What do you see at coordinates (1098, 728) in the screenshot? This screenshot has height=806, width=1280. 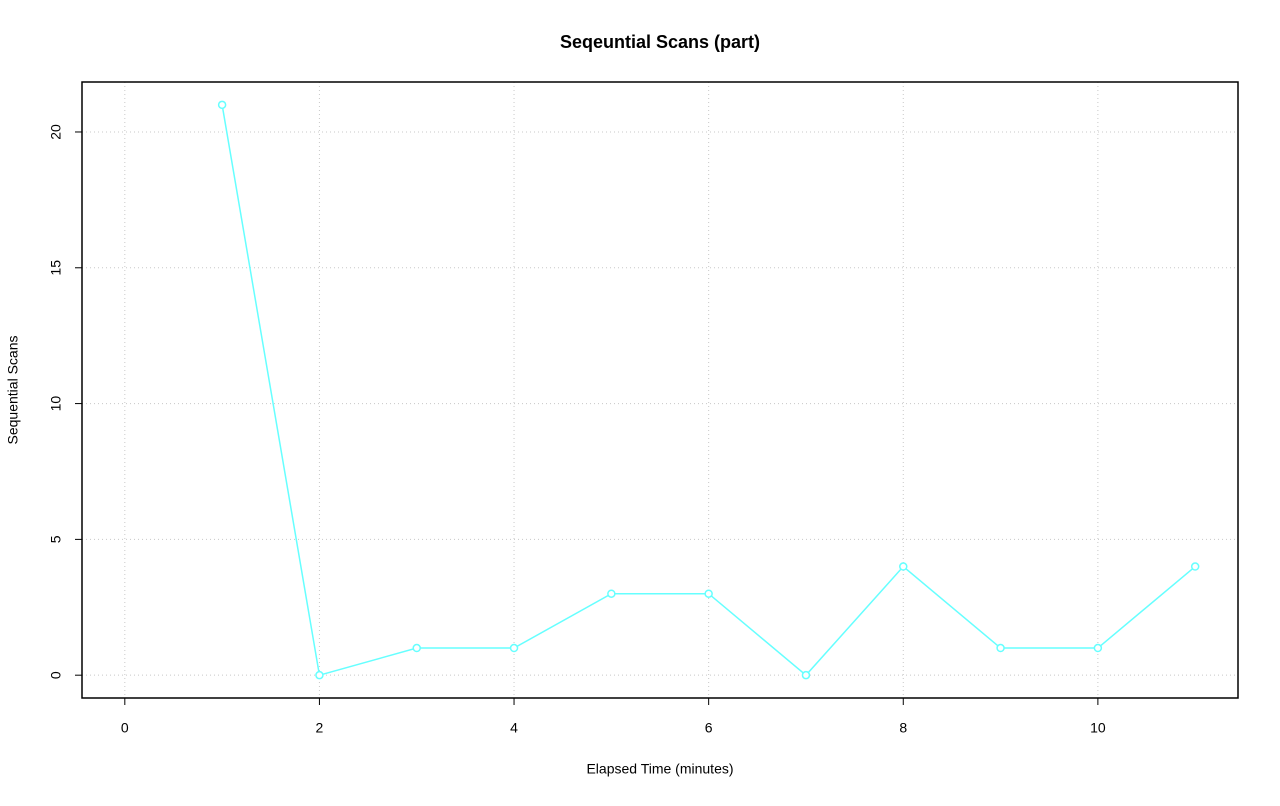 I see `x-tick-label: 10` at bounding box center [1098, 728].